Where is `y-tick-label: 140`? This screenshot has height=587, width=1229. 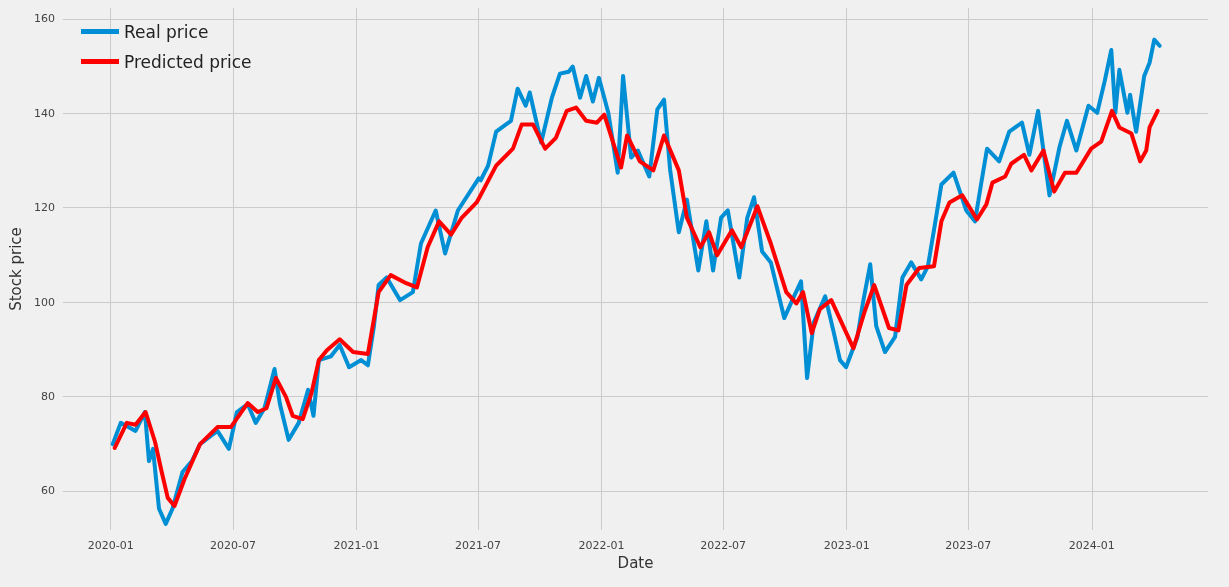
y-tick-label: 140 is located at coordinates (44, 113).